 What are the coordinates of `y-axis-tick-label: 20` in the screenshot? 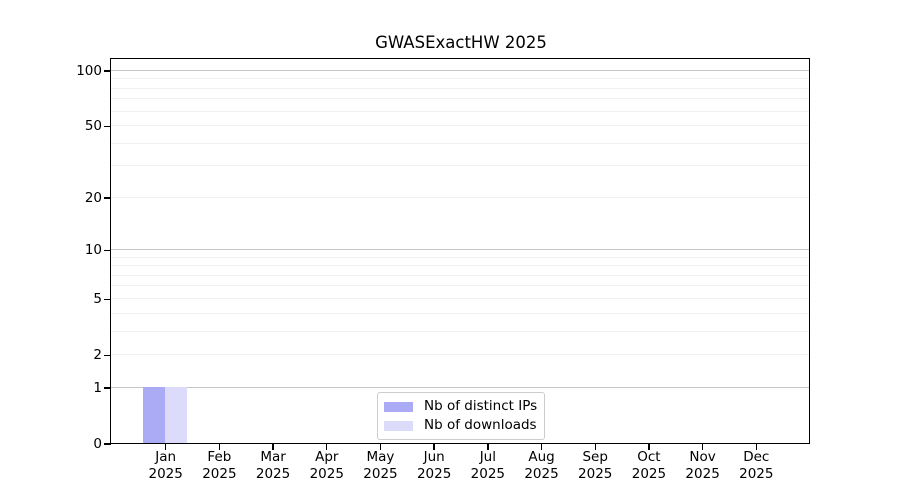 It's located at (93, 198).